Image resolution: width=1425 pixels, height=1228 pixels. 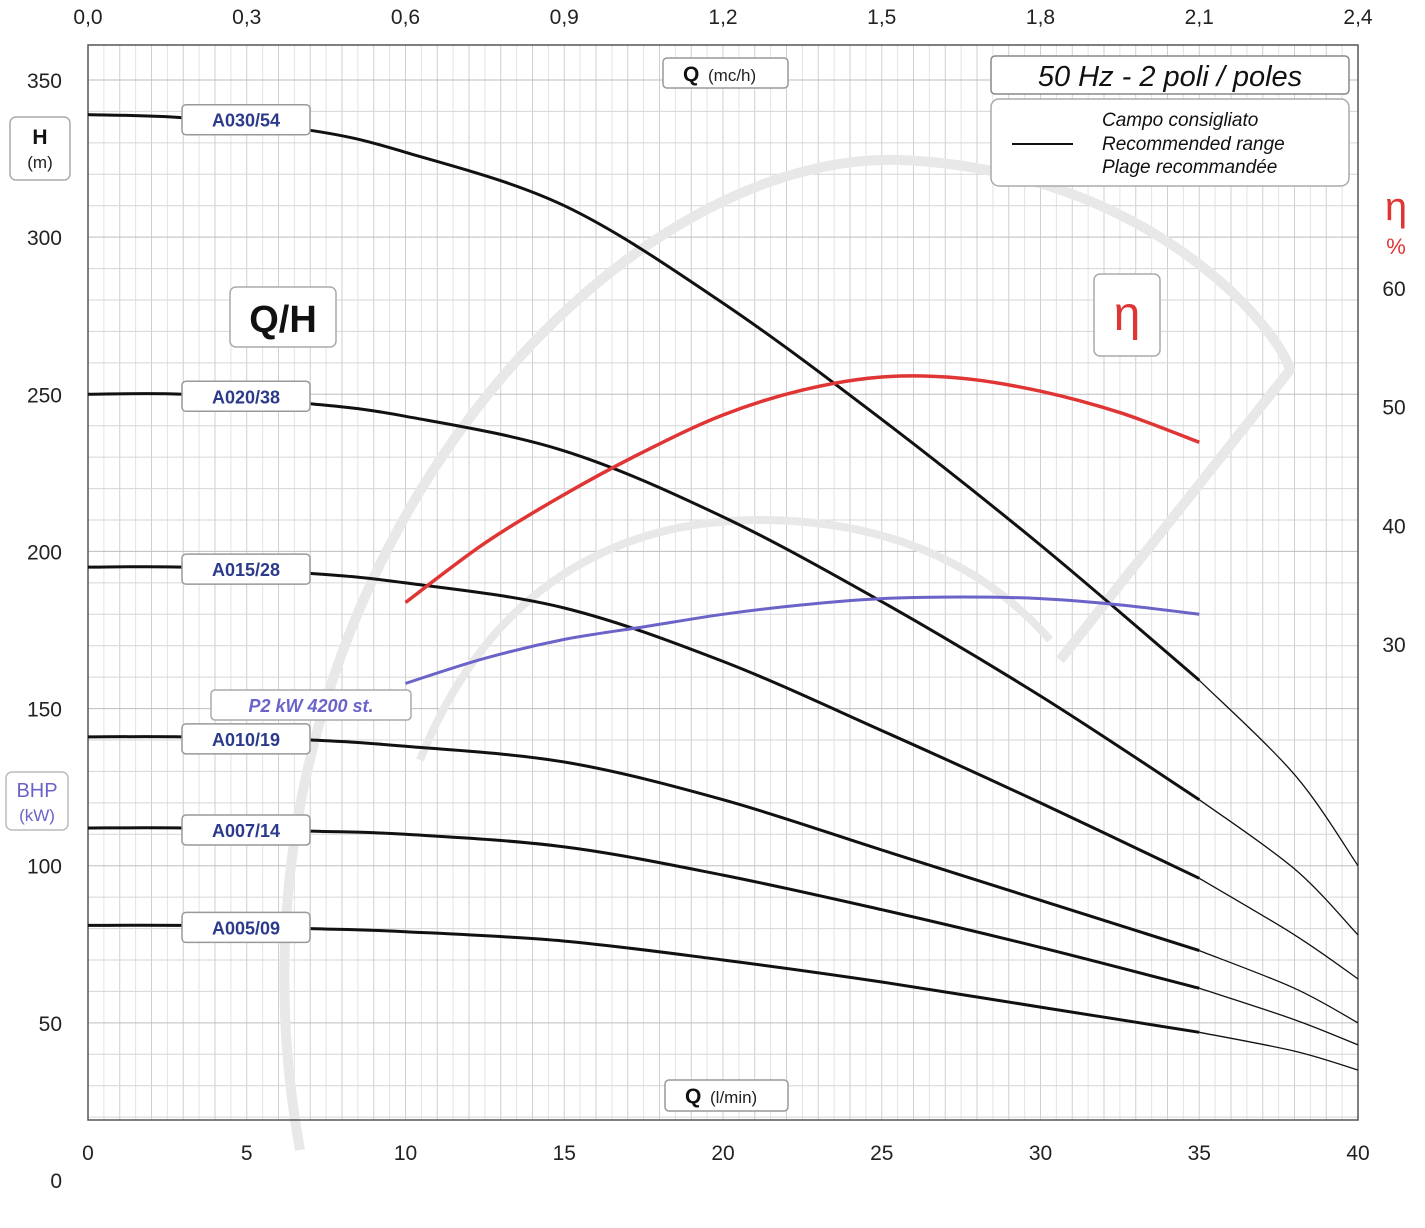 I want to click on series-label-text: A015/28, so click(x=246, y=570).